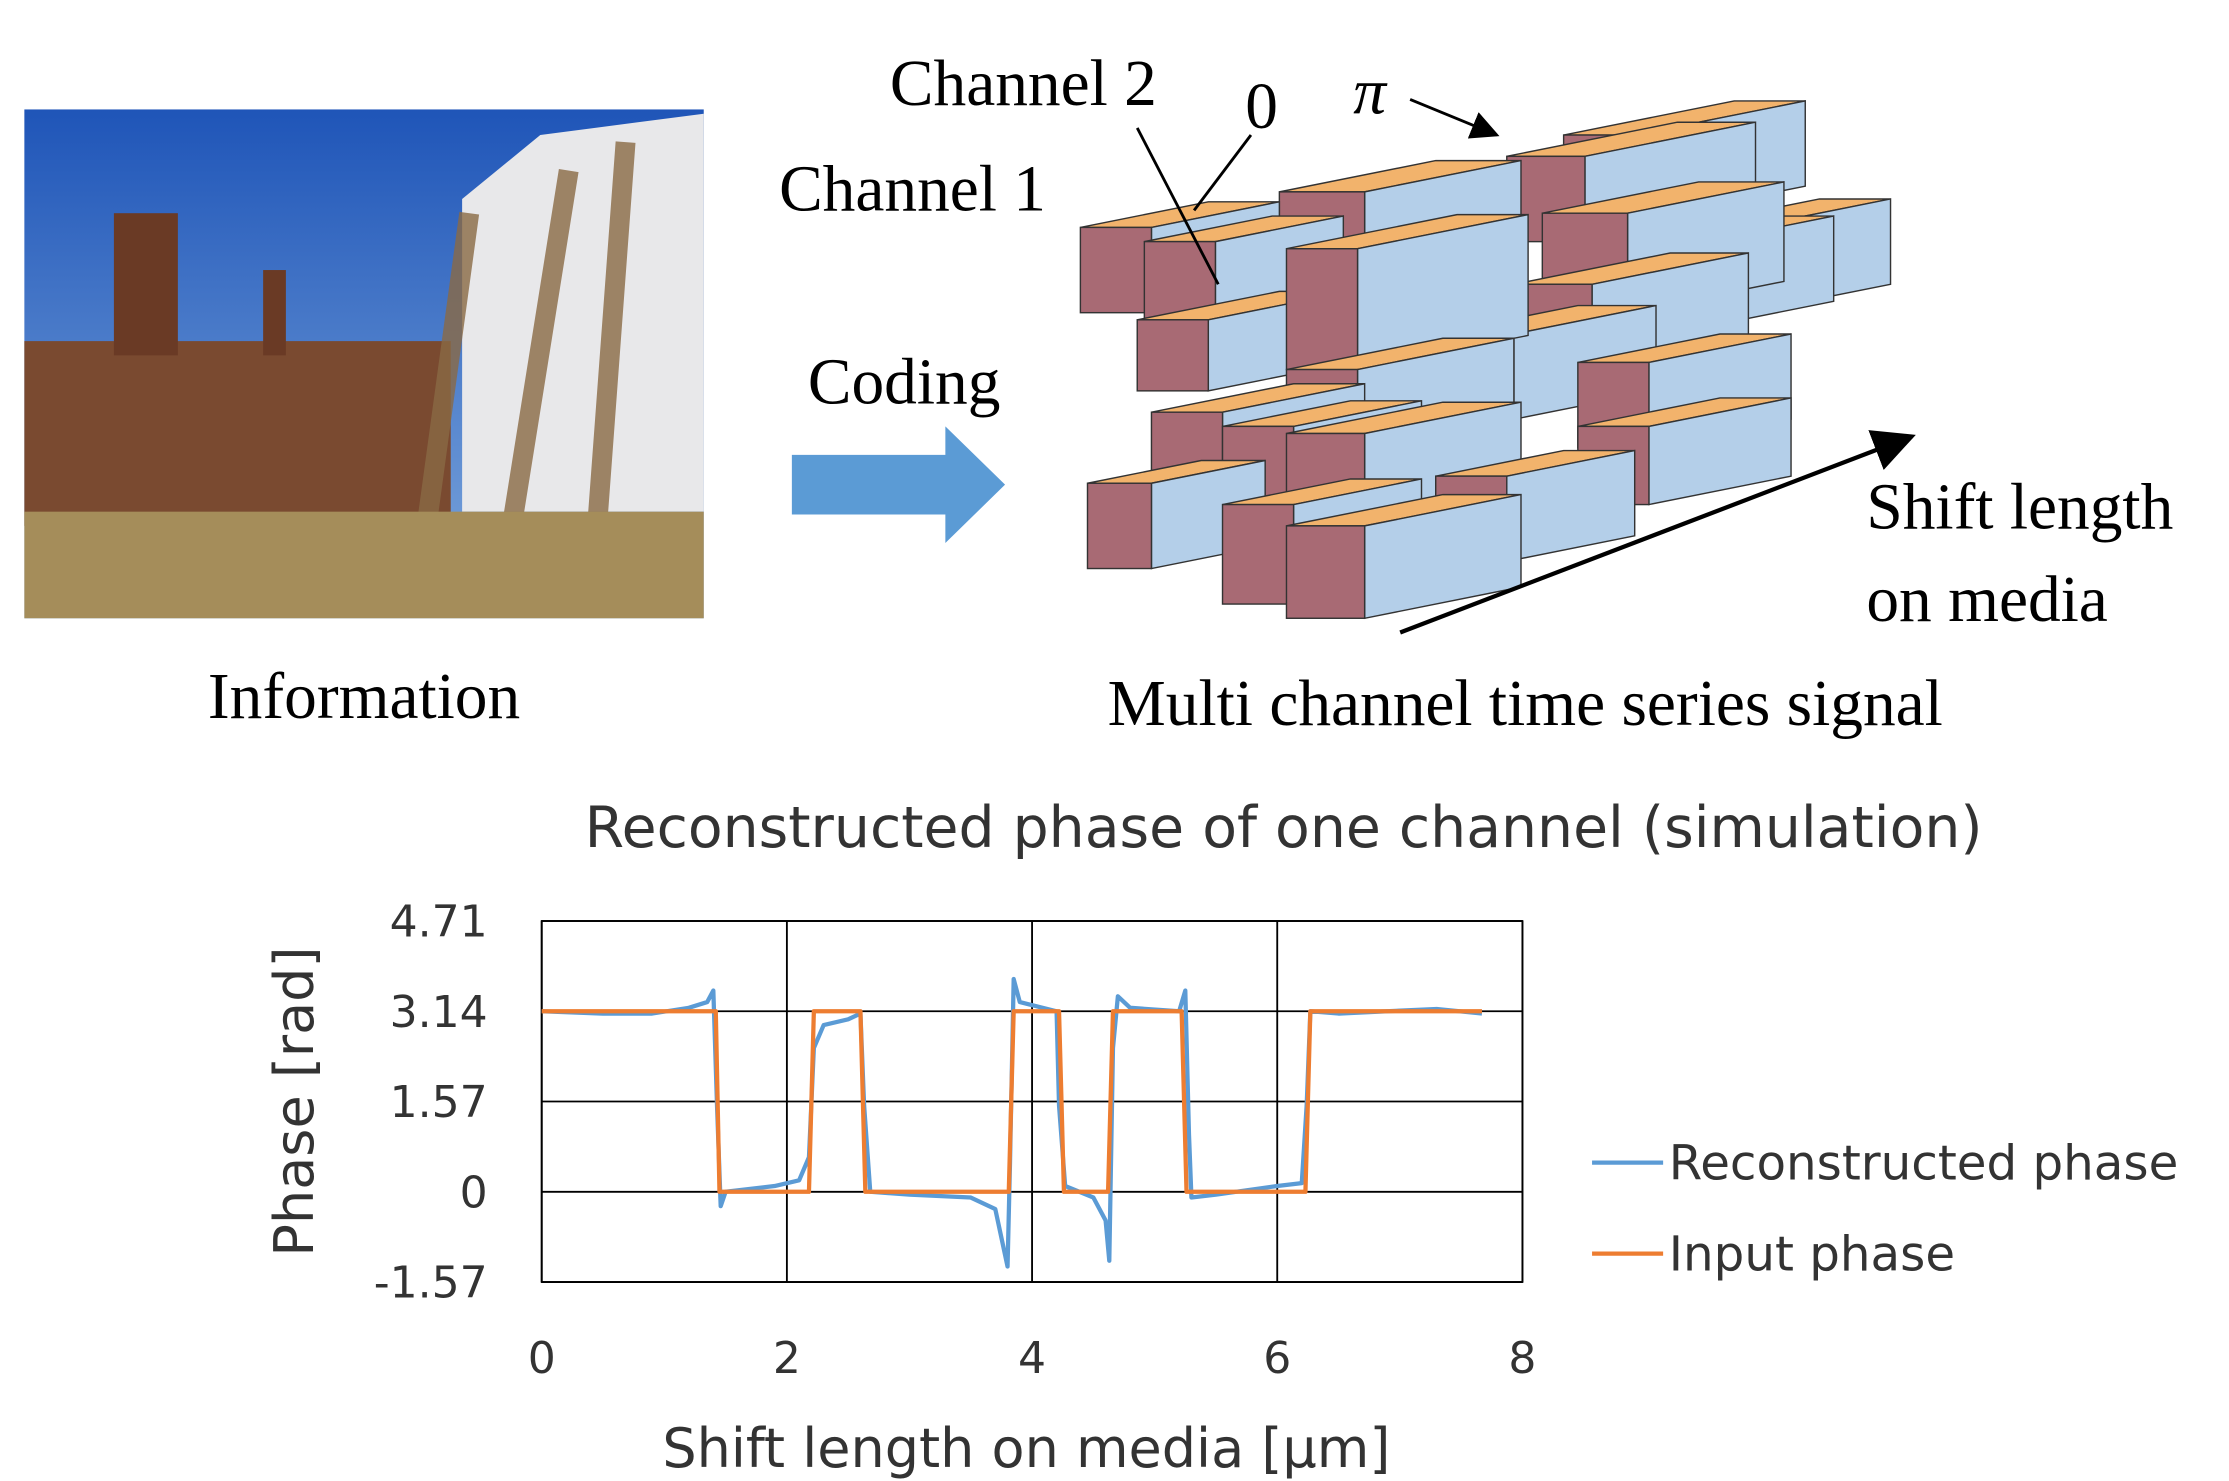  What do you see at coordinates (364, 697) in the screenshot?
I see `photo-caption: Information` at bounding box center [364, 697].